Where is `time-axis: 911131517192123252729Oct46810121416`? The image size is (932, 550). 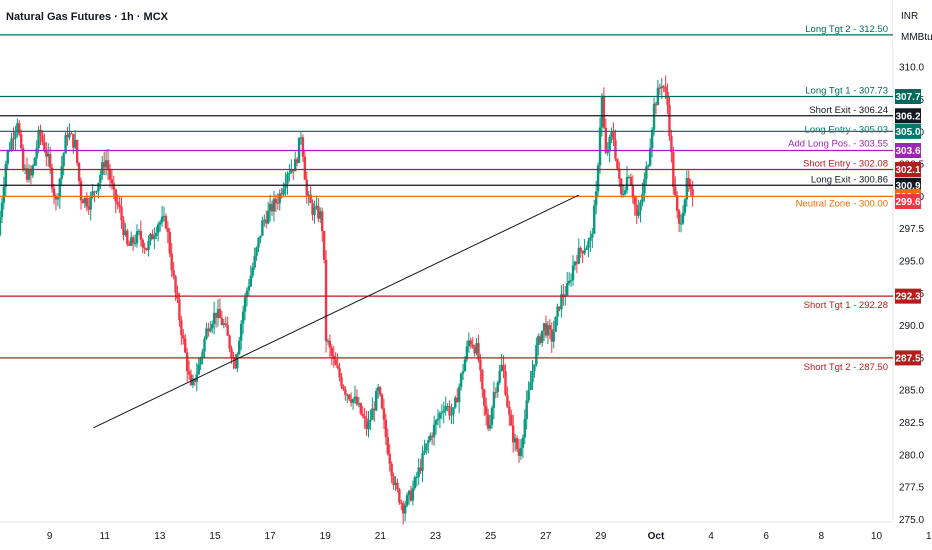 time-axis: 911131517192123252729Oct46810121416 is located at coordinates (489, 536).